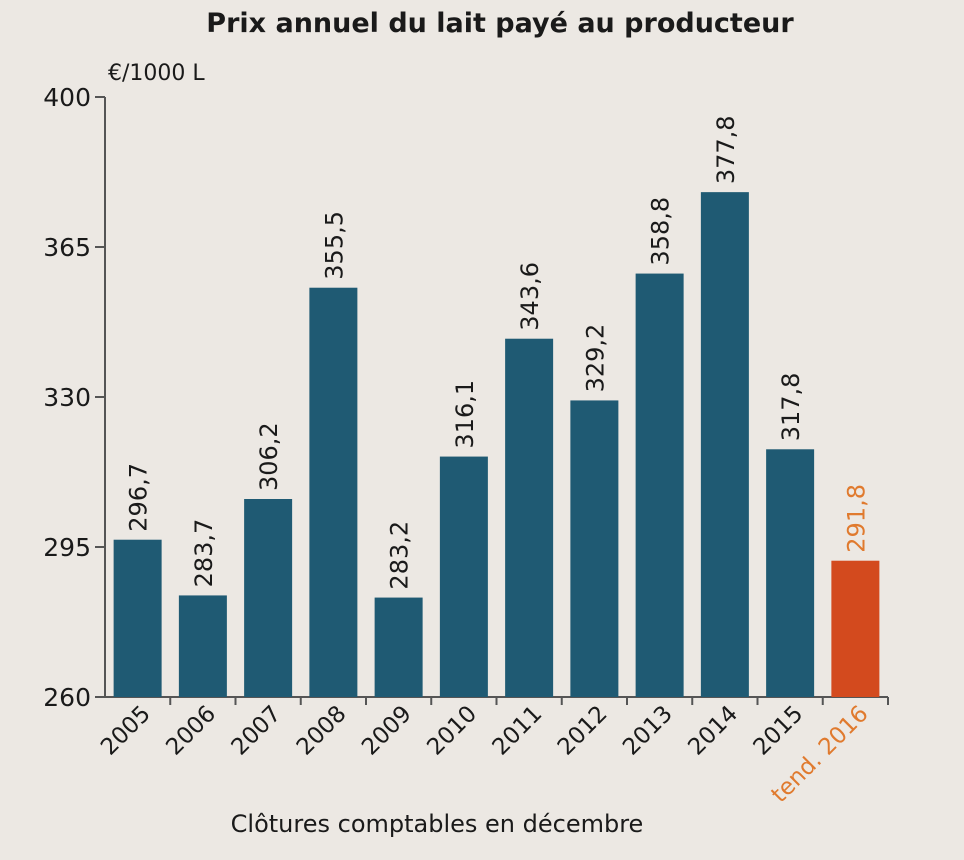 The height and width of the screenshot is (860, 964). Describe the element at coordinates (437, 824) in the screenshot. I see `x-axis-label: Clôtures comptables en décembre` at that location.